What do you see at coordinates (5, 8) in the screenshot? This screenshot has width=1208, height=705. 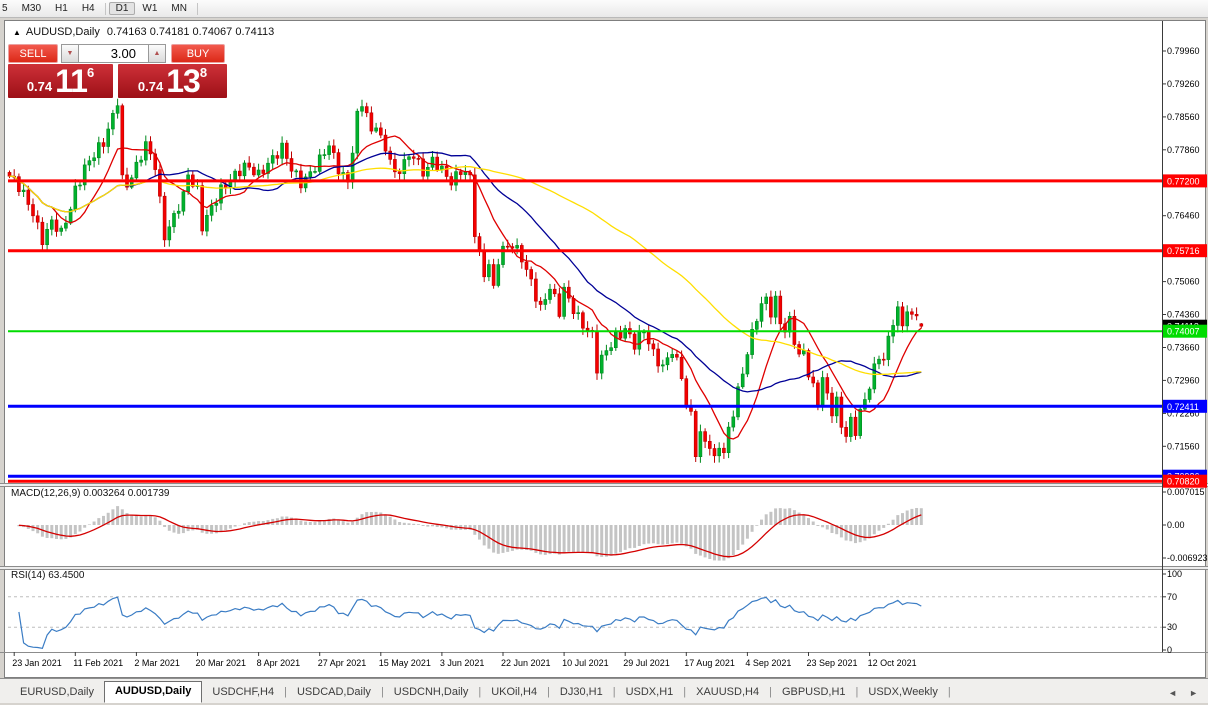 I see `timeframe-5: 5` at bounding box center [5, 8].